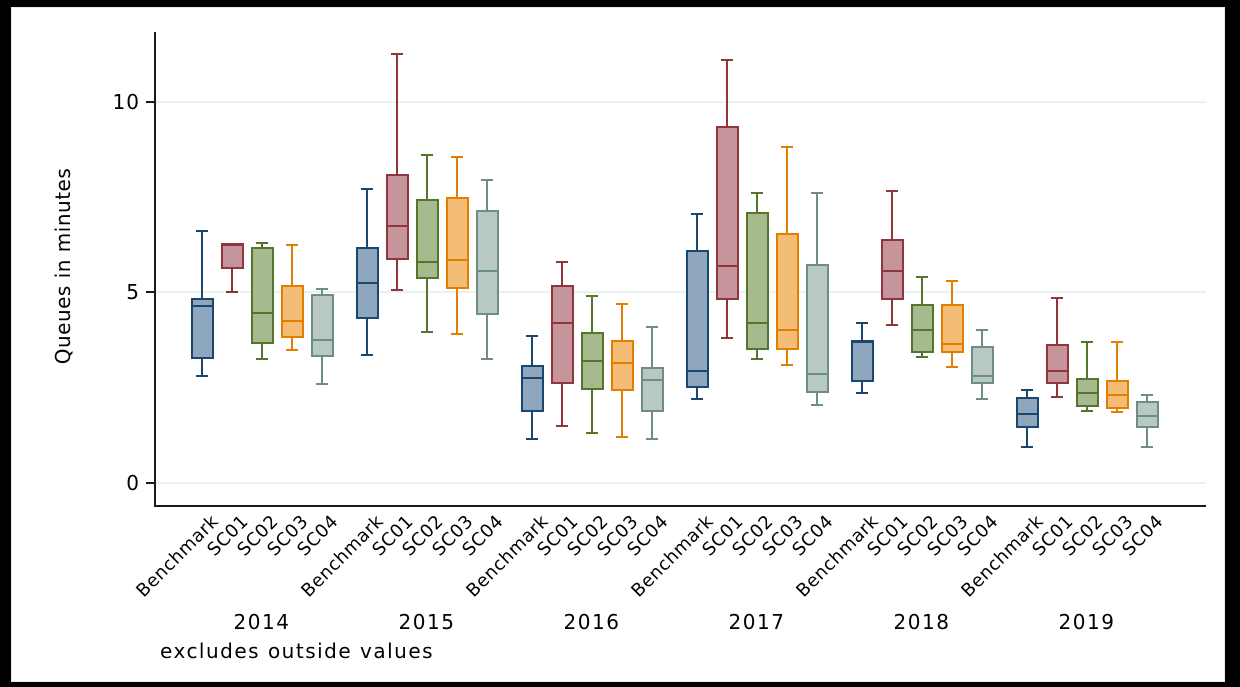  Describe the element at coordinates (397, 217) in the screenshot. I see `box-2015-SC01` at that location.